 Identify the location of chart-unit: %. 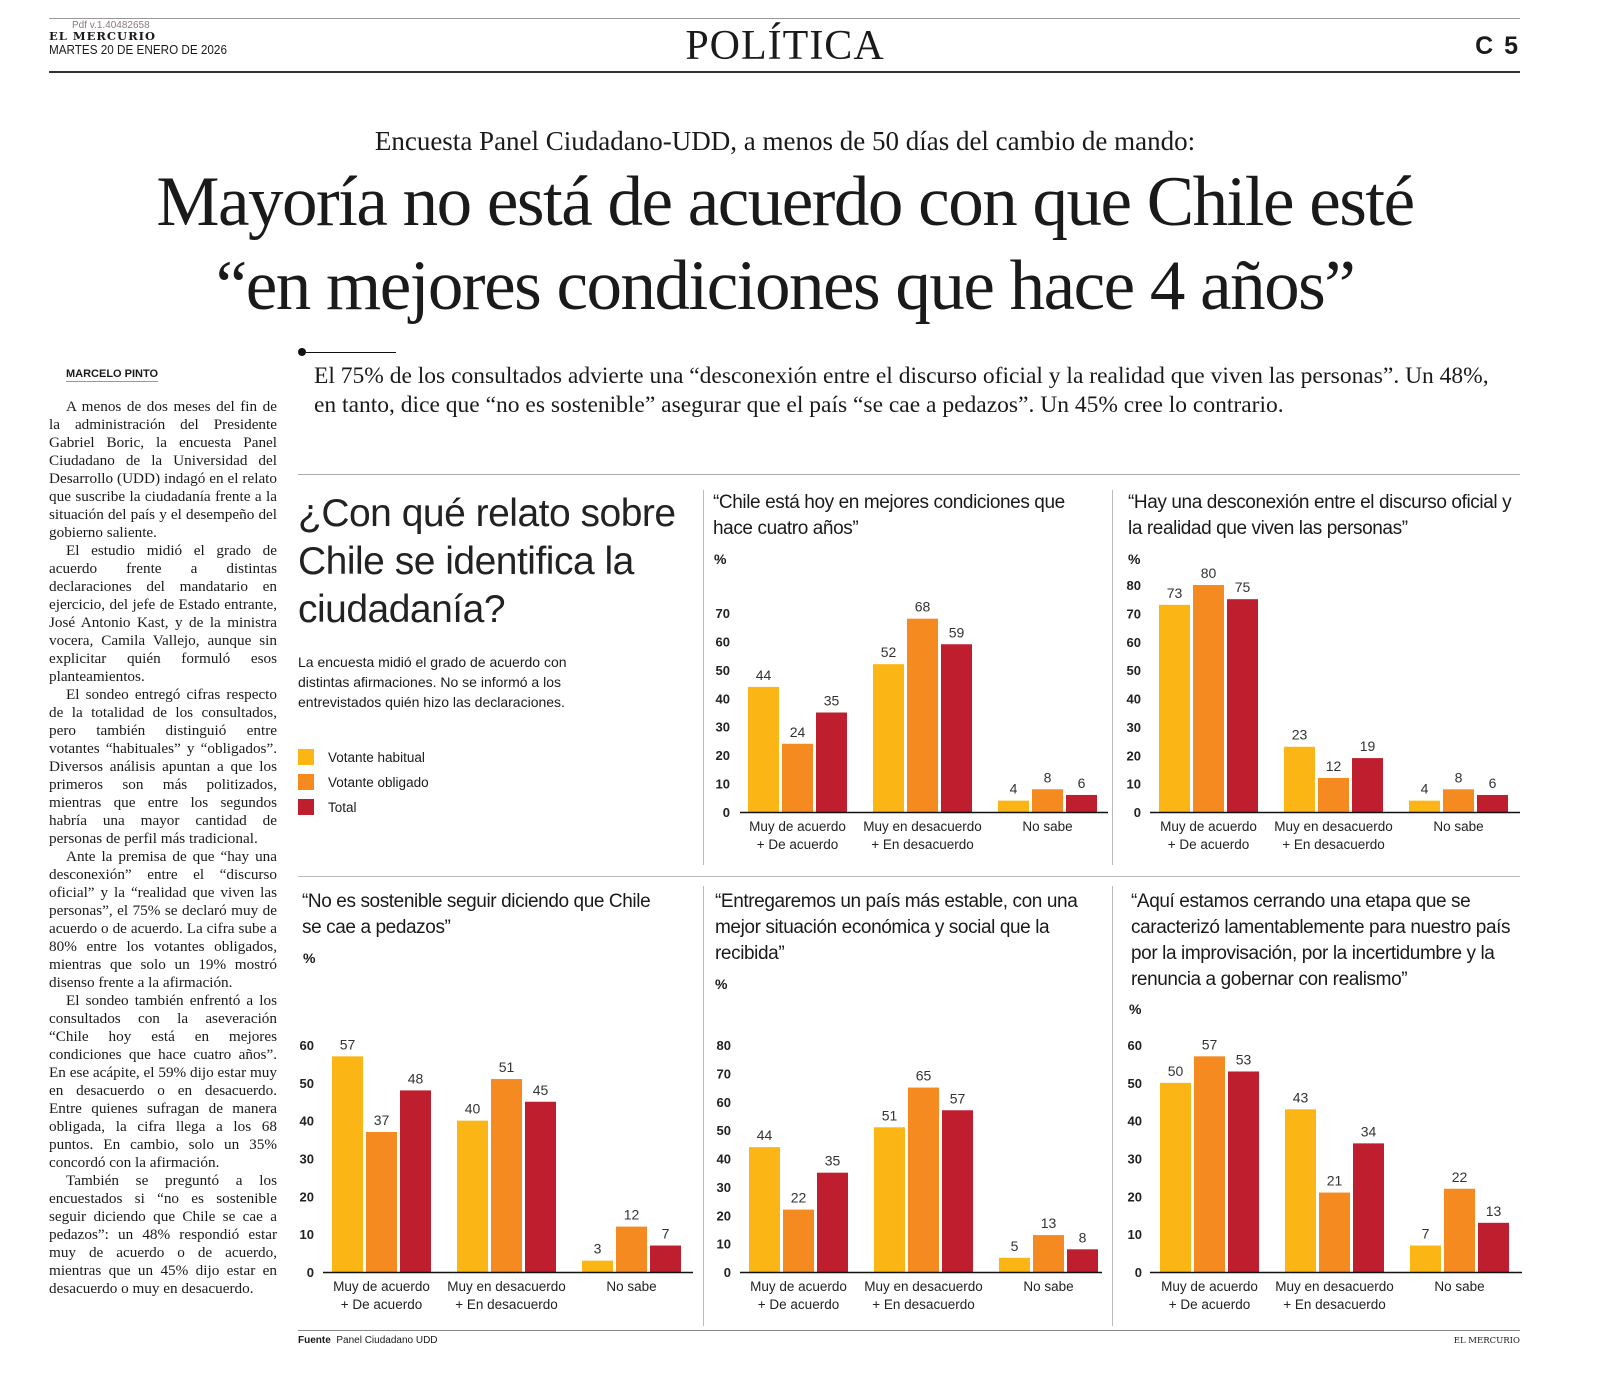
(721, 984).